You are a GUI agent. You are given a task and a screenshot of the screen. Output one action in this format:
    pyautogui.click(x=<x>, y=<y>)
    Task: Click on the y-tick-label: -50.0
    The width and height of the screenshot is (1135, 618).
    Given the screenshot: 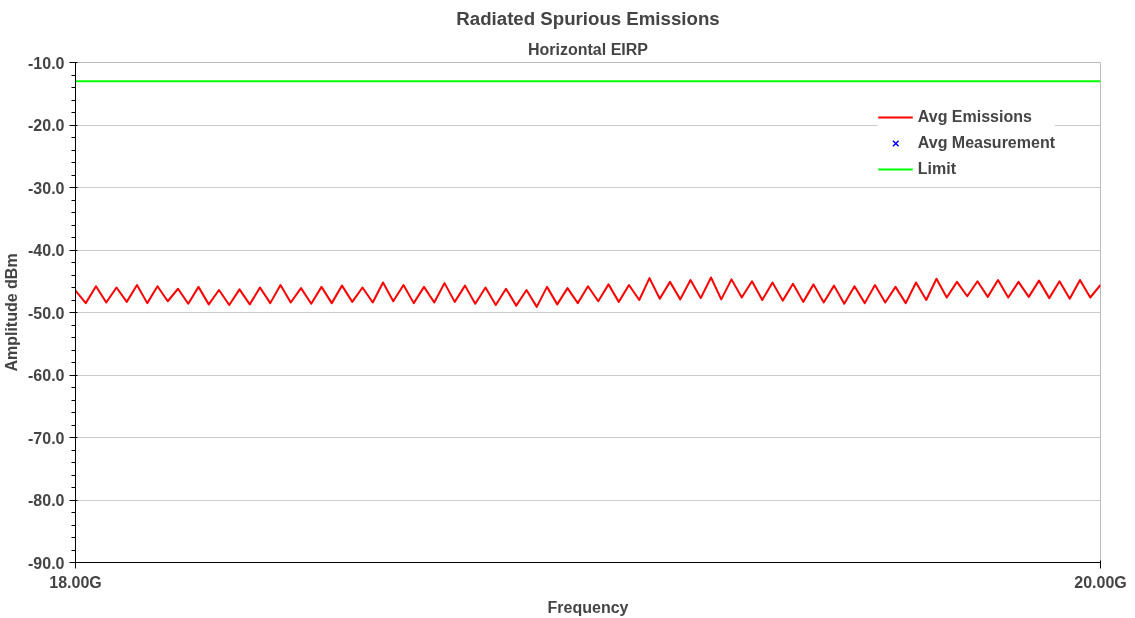 What is the action you would take?
    pyautogui.click(x=46, y=313)
    